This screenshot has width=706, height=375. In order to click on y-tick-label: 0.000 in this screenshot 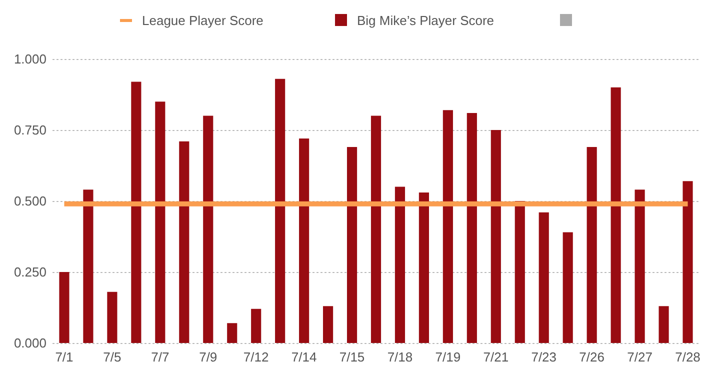, I will do `click(30, 343)`.